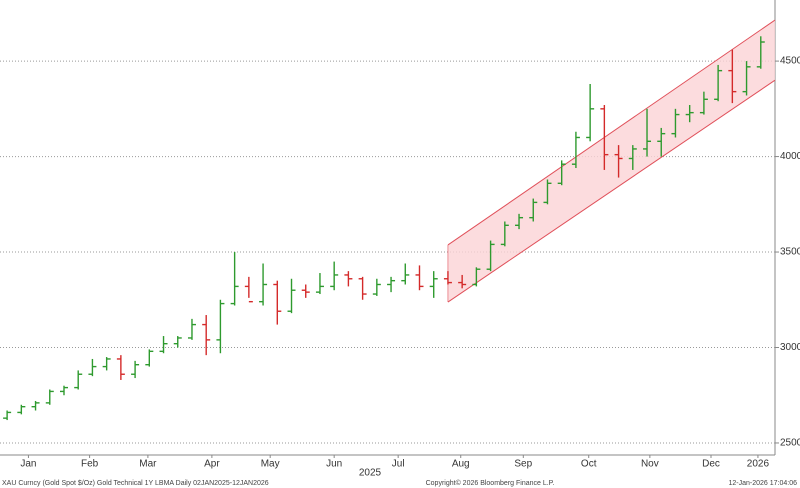 Image resolution: width=800 pixels, height=488 pixels. Describe the element at coordinates (334, 464) in the screenshot. I see `x-tick-label: Jun` at that location.